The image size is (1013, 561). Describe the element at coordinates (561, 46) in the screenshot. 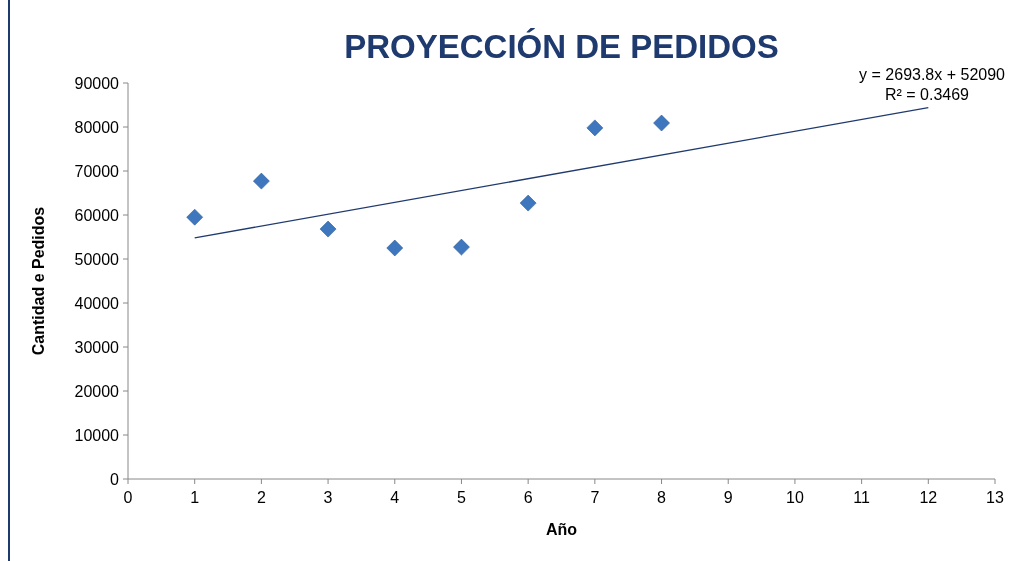

I see `chart-title: PROYECCIÓN DE PEDIDOS` at that location.